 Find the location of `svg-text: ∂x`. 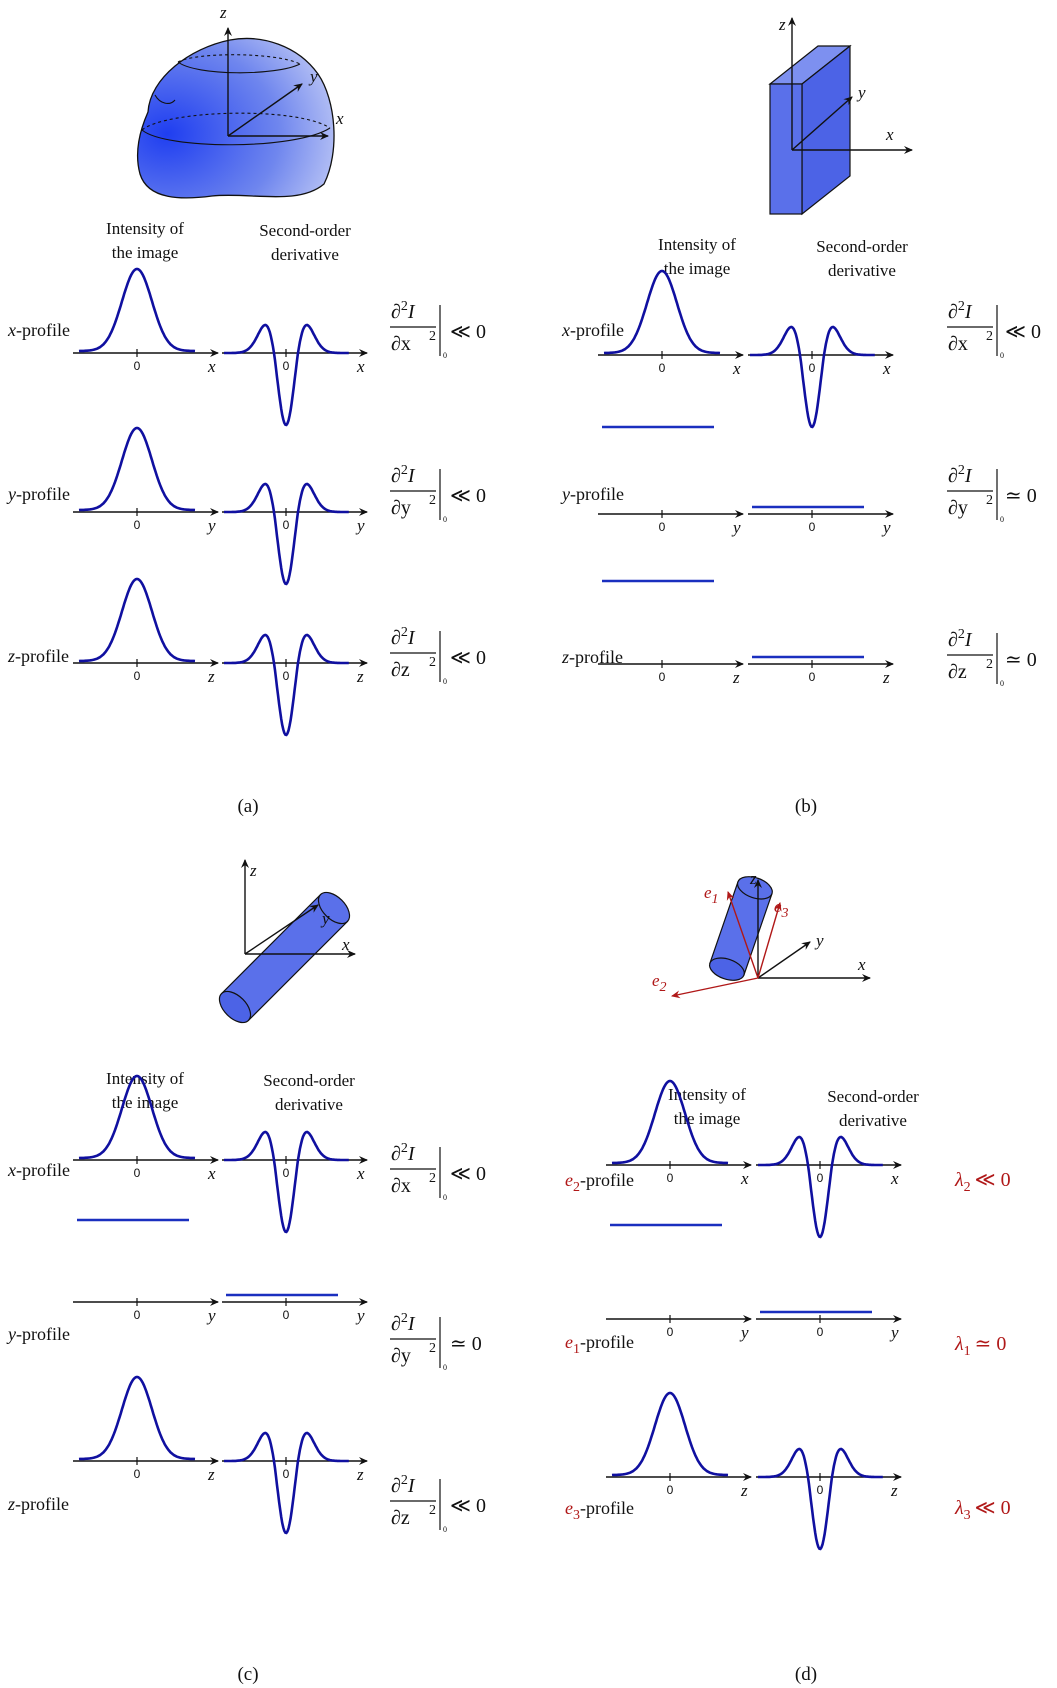

svg-text: ∂x is located at coordinates (958, 344).